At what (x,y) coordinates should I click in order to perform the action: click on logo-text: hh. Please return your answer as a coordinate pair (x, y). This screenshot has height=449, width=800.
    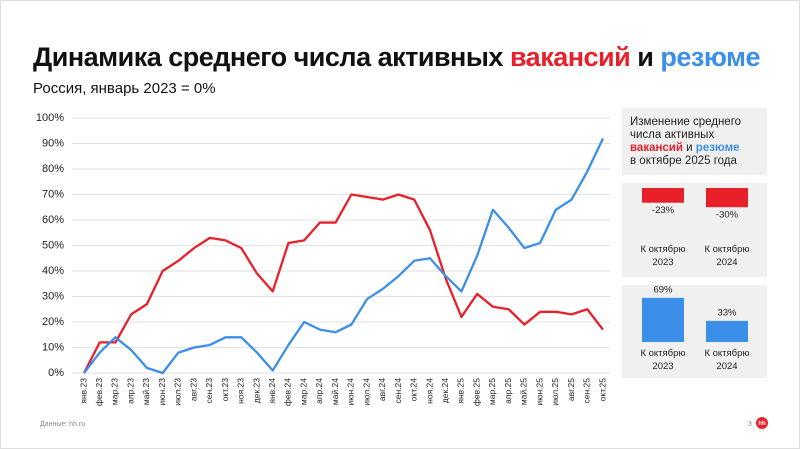
    Looking at the image, I should click on (762, 424).